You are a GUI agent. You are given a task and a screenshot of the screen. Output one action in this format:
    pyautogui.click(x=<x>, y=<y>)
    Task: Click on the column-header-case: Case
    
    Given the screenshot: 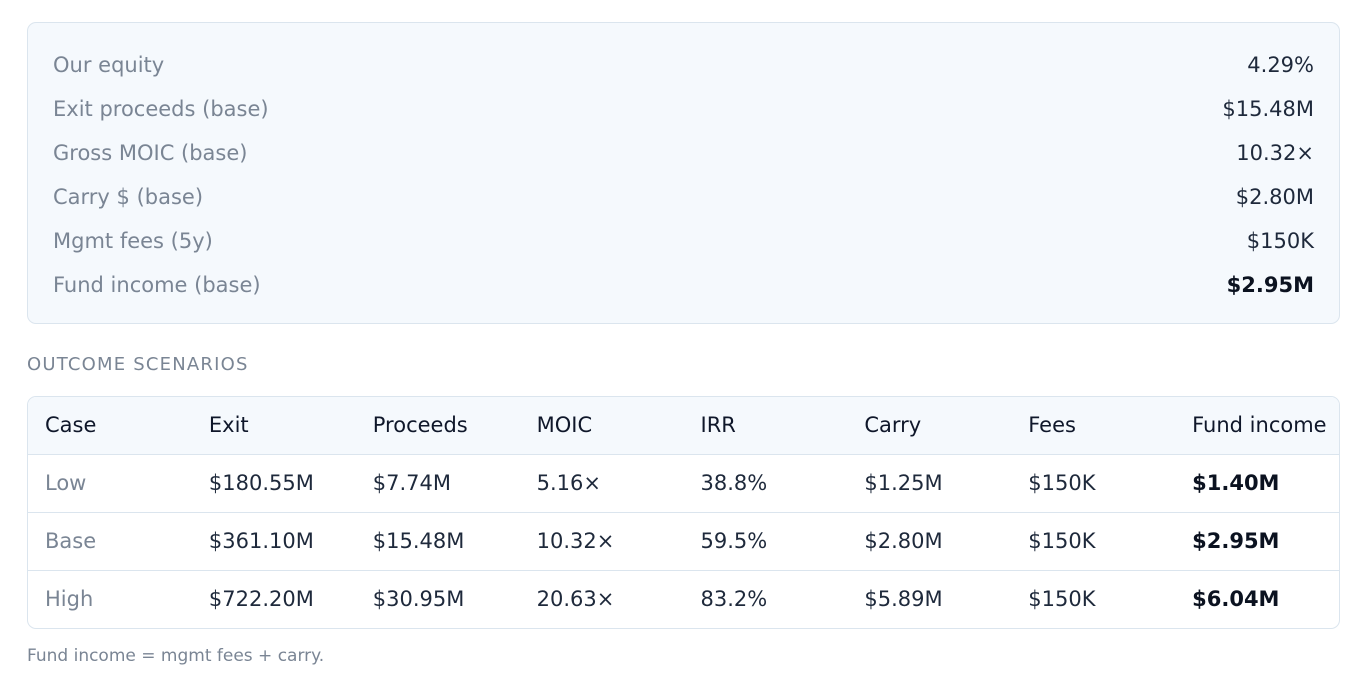 What is the action you would take?
    pyautogui.click(x=110, y=426)
    